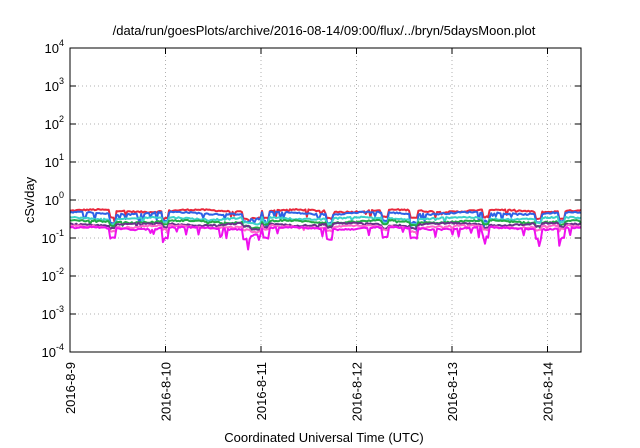 Image resolution: width=640 pixels, height=448 pixels. I want to click on y-tick-label: 10¹, so click(54, 161).